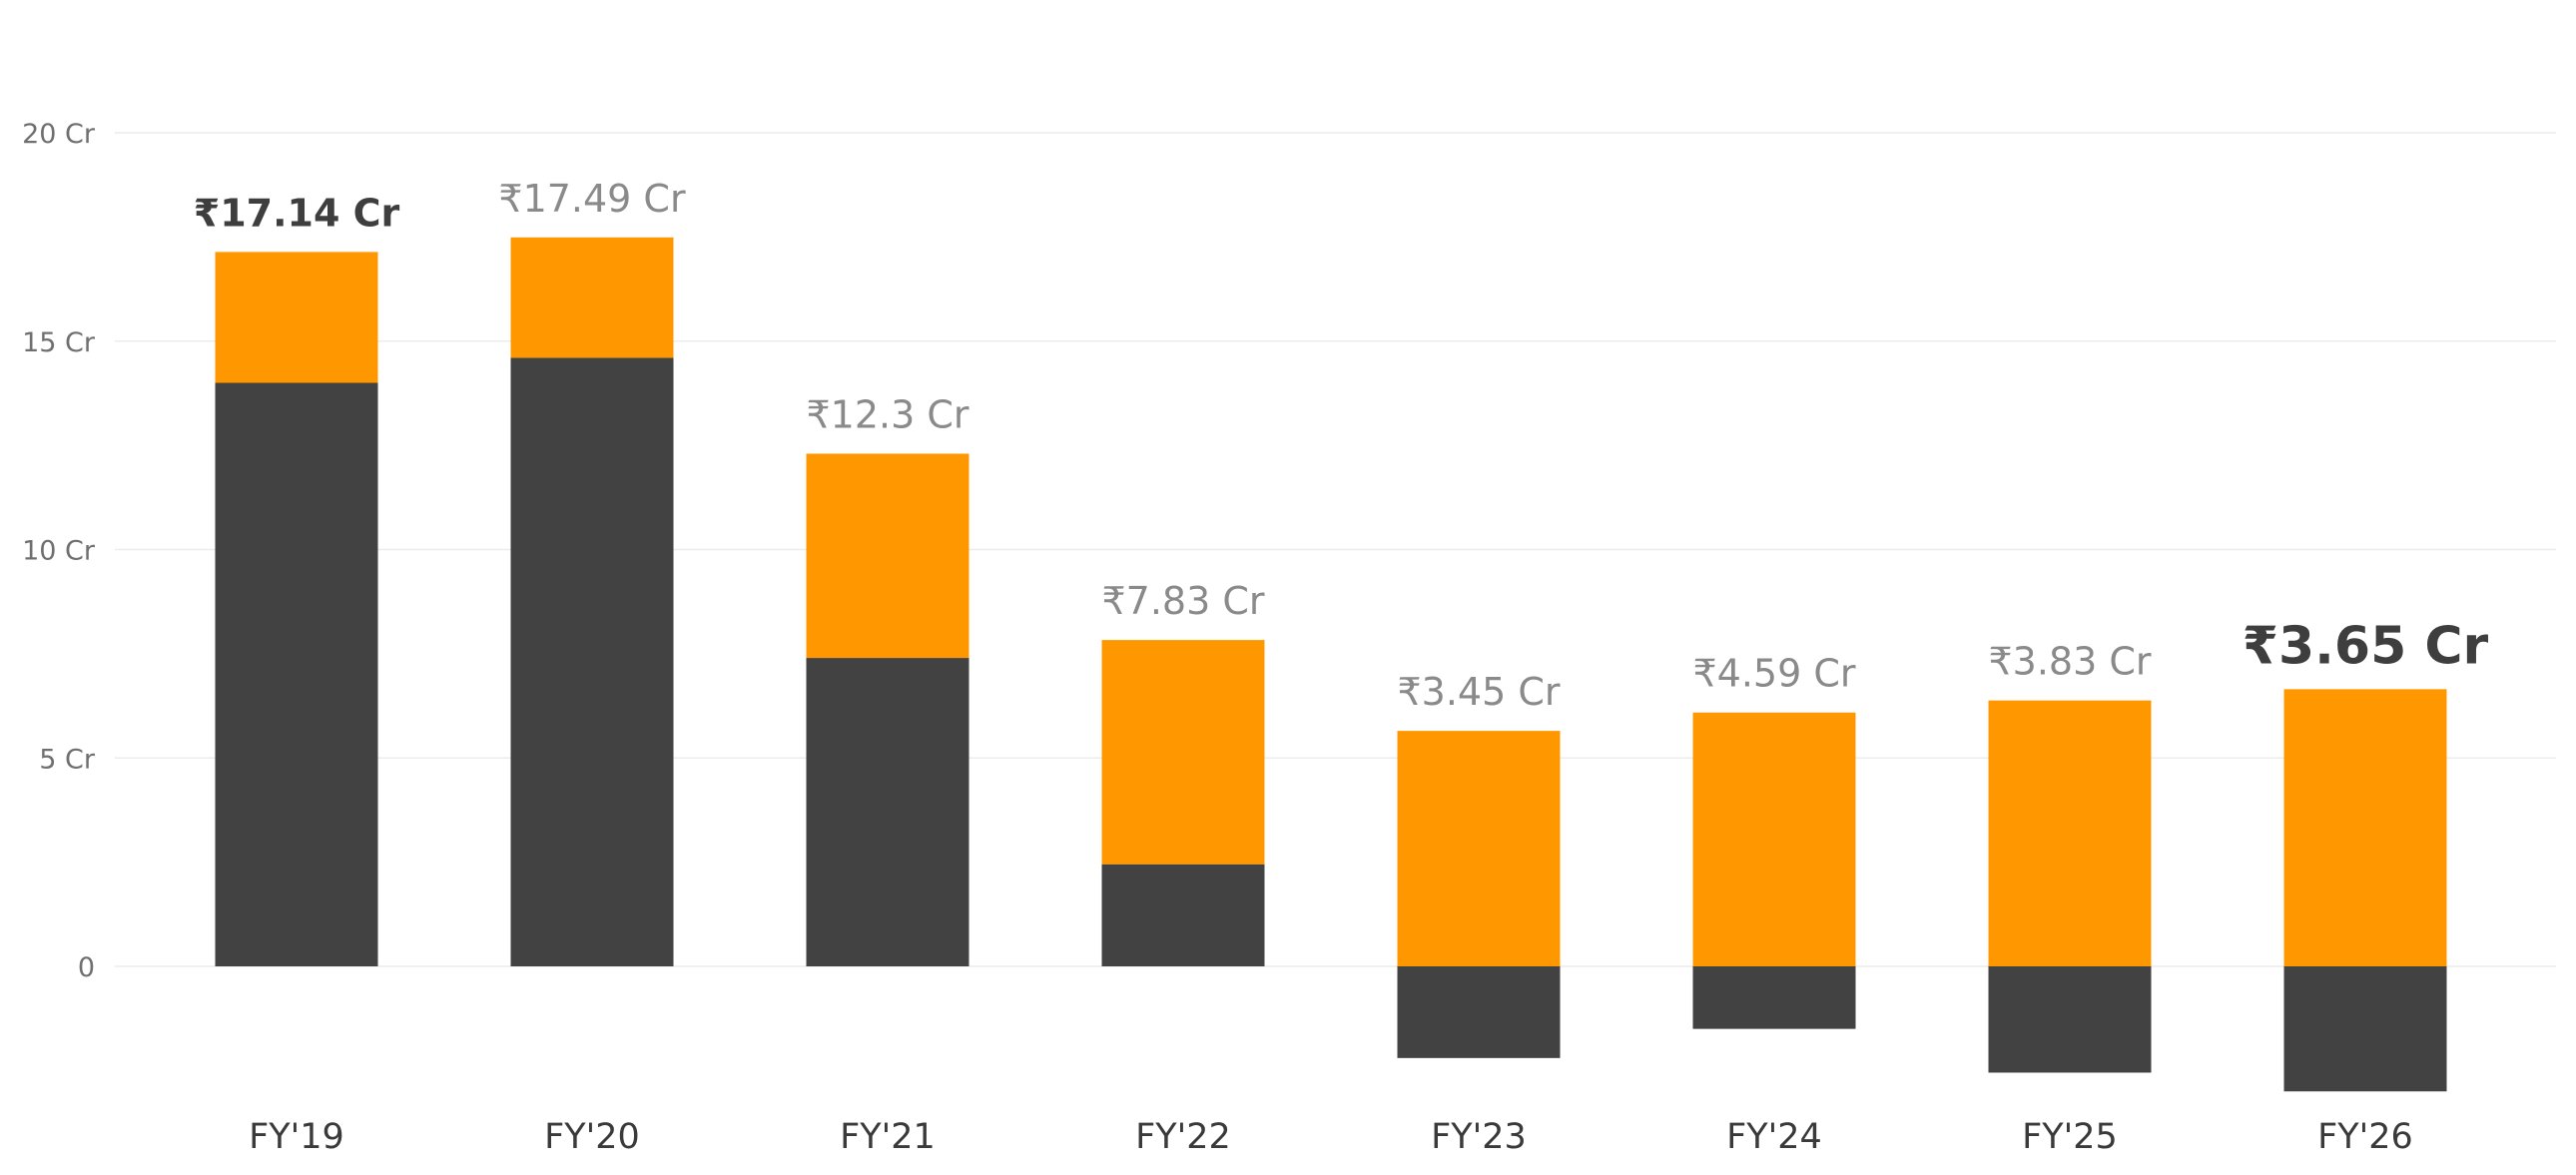 Image resolution: width=2576 pixels, height=1175 pixels. Describe the element at coordinates (59, 343) in the screenshot. I see `y-tick-label: 15 Cr` at that location.